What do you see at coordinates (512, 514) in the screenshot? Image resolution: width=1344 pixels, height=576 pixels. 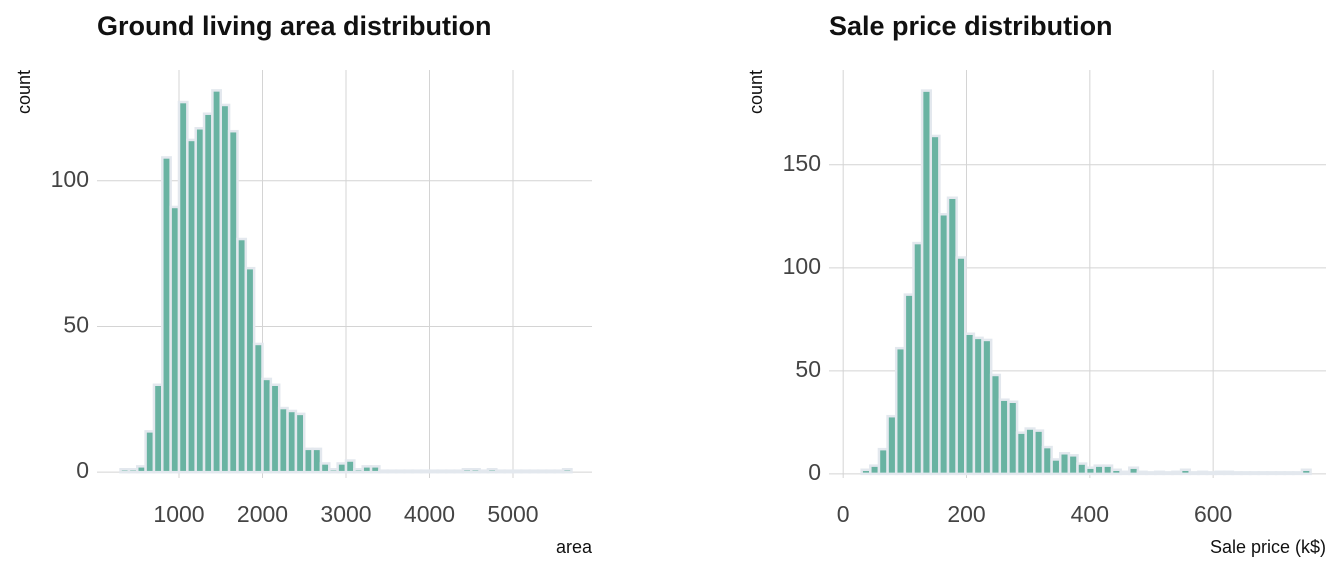 I see `x-tick-label: 5000` at bounding box center [512, 514].